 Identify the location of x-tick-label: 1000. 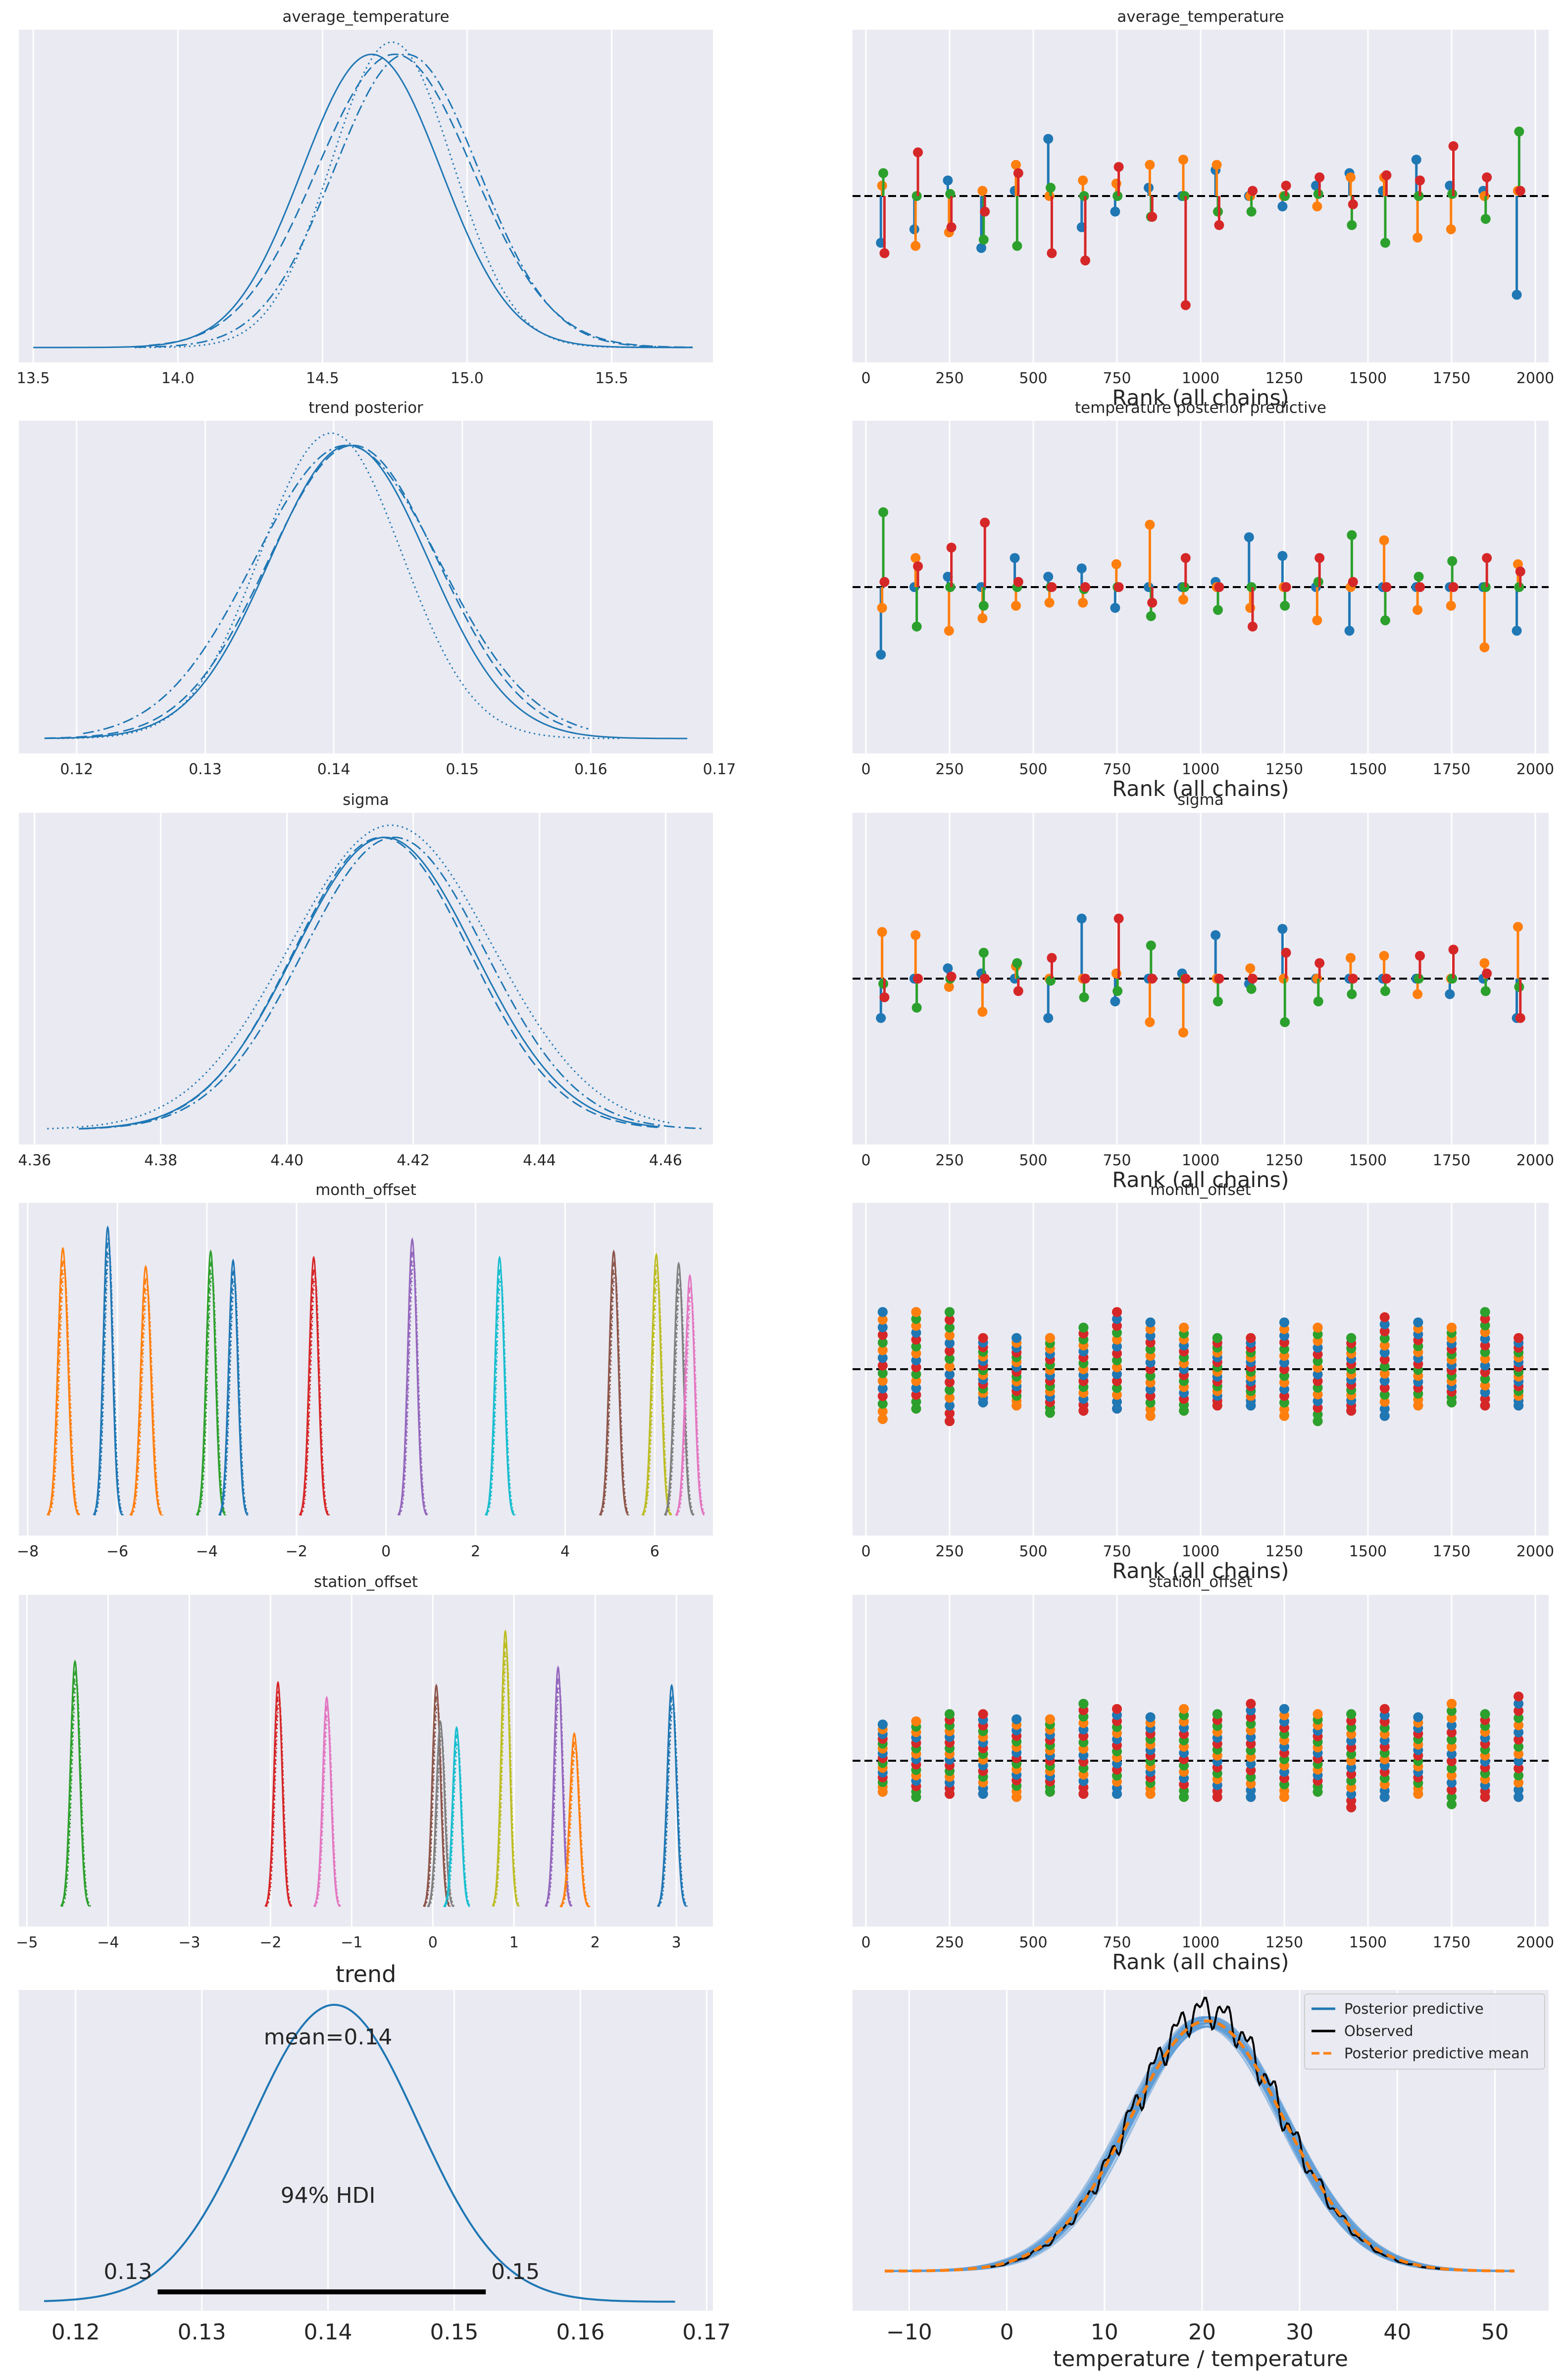
(1200, 378).